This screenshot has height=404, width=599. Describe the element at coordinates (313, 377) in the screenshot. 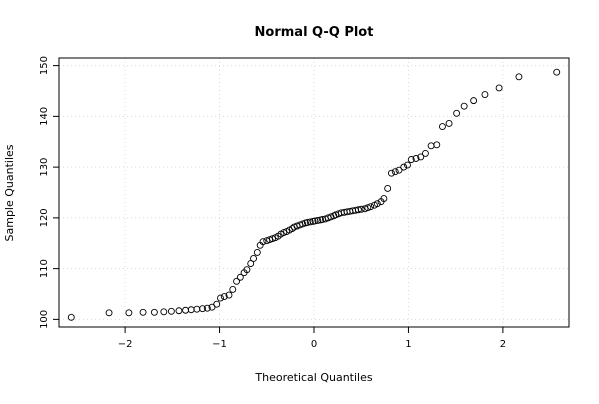

I see `x-axis-label: Theoretical Quantiles` at that location.